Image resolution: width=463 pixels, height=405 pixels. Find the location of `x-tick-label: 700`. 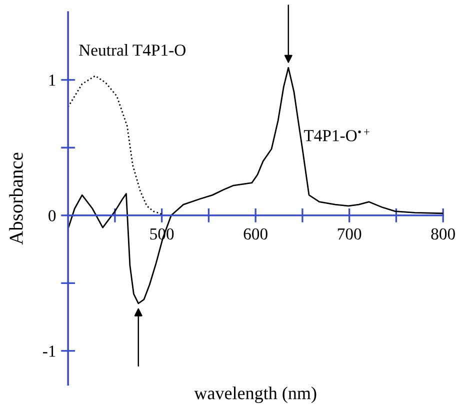

x-tick-label: 700 is located at coordinates (350, 234).